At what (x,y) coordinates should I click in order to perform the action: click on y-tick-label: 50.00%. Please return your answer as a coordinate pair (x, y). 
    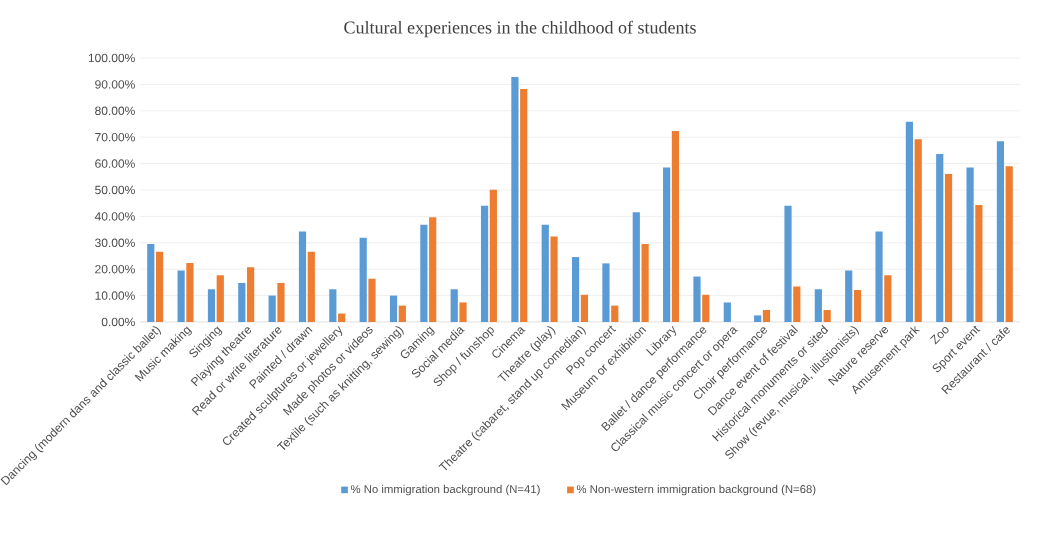
    Looking at the image, I should click on (115, 190).